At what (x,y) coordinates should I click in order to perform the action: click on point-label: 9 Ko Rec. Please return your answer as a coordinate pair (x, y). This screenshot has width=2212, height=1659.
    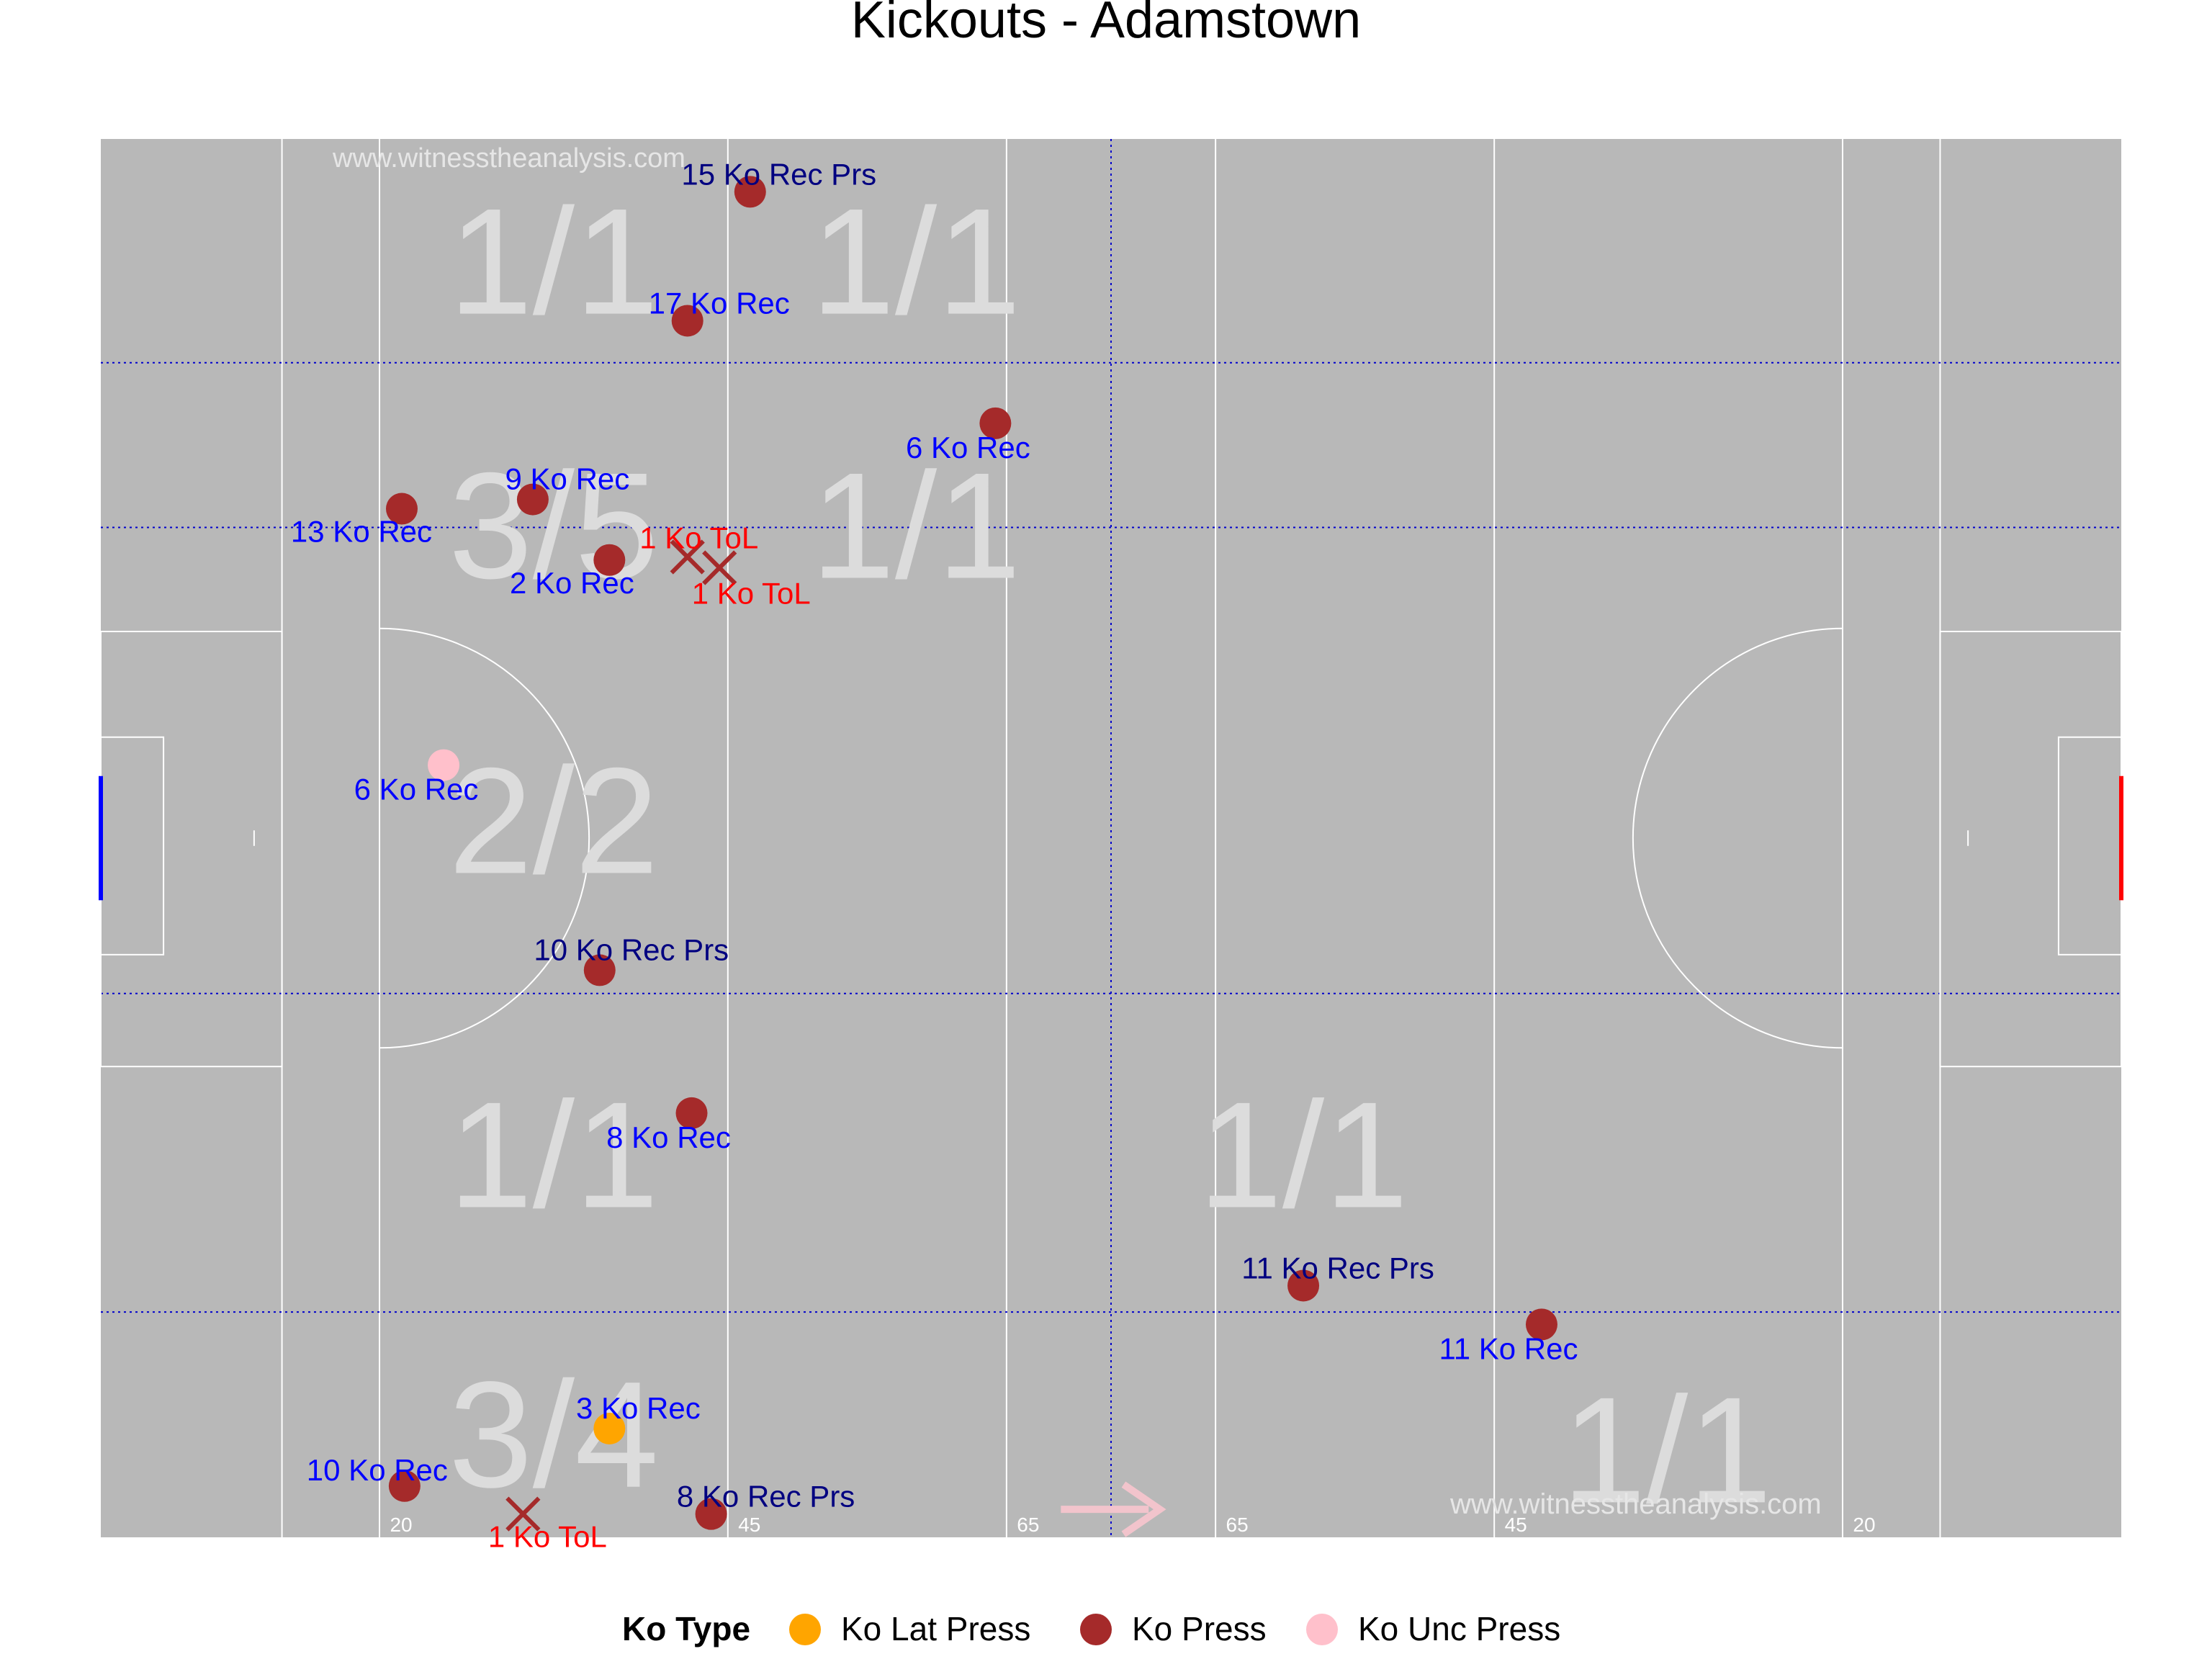
    Looking at the image, I should click on (567, 479).